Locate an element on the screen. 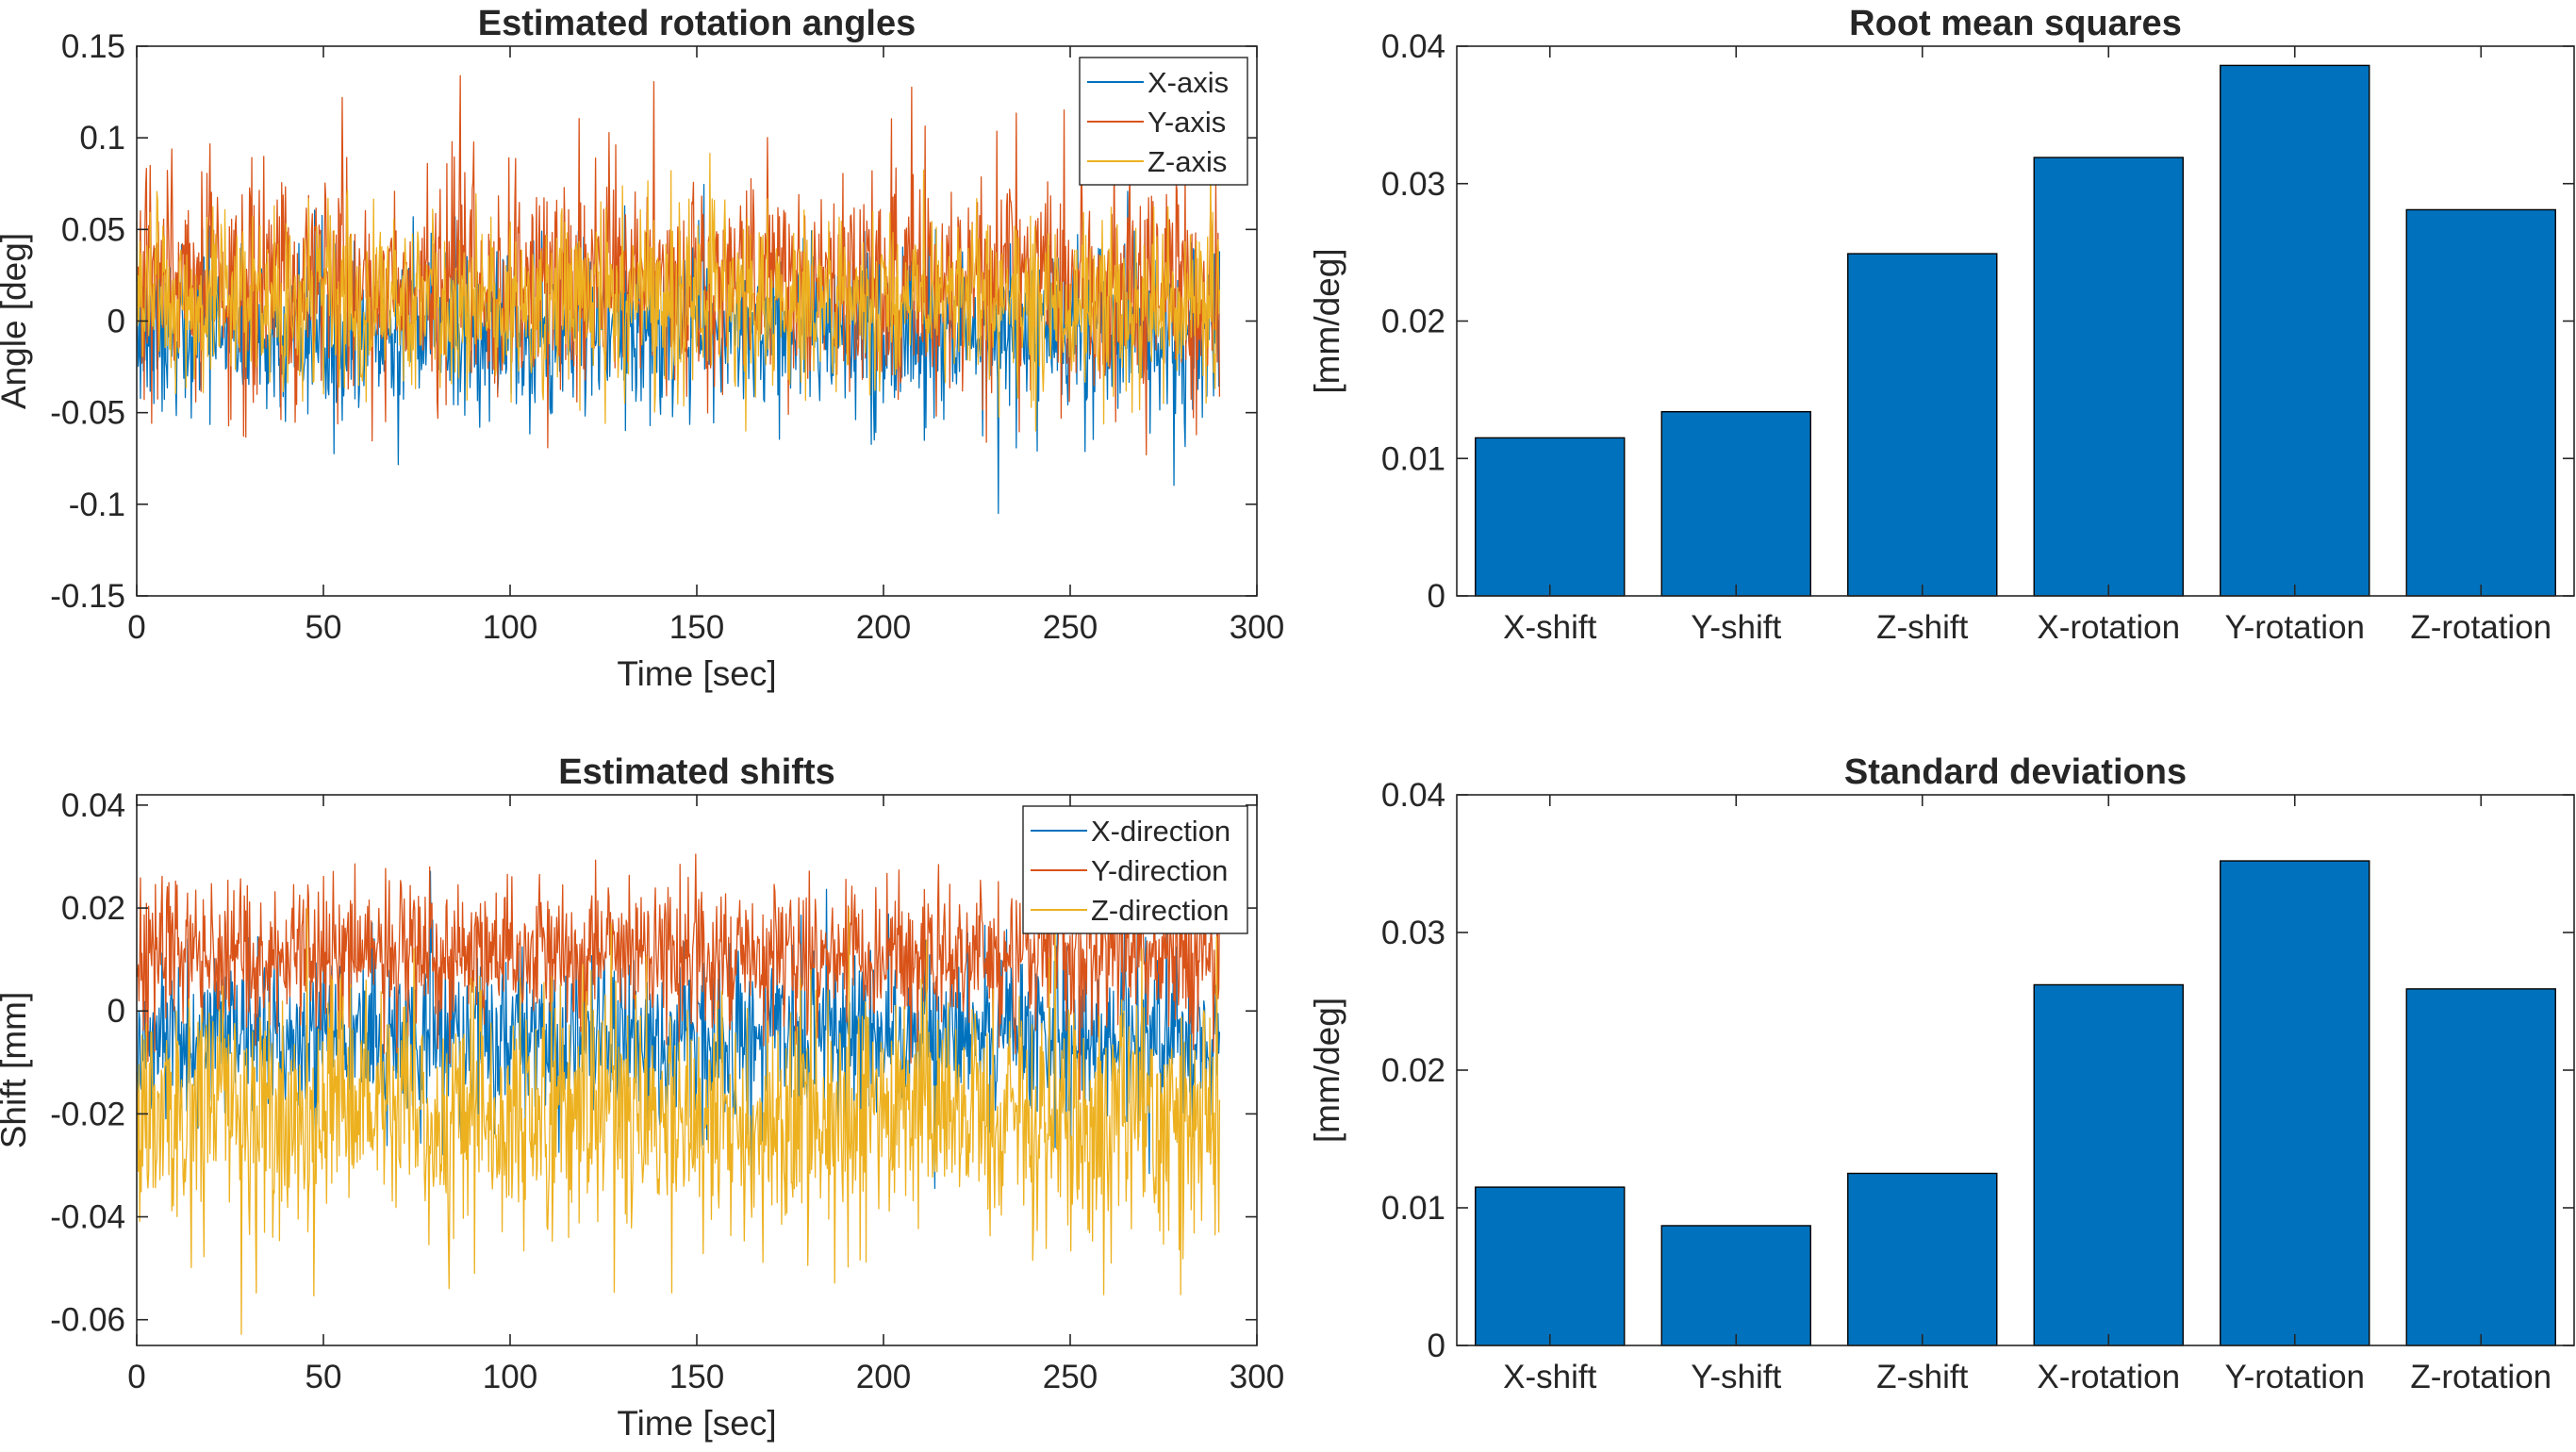  chart-title: Root mean squares is located at coordinates (2015, 23).